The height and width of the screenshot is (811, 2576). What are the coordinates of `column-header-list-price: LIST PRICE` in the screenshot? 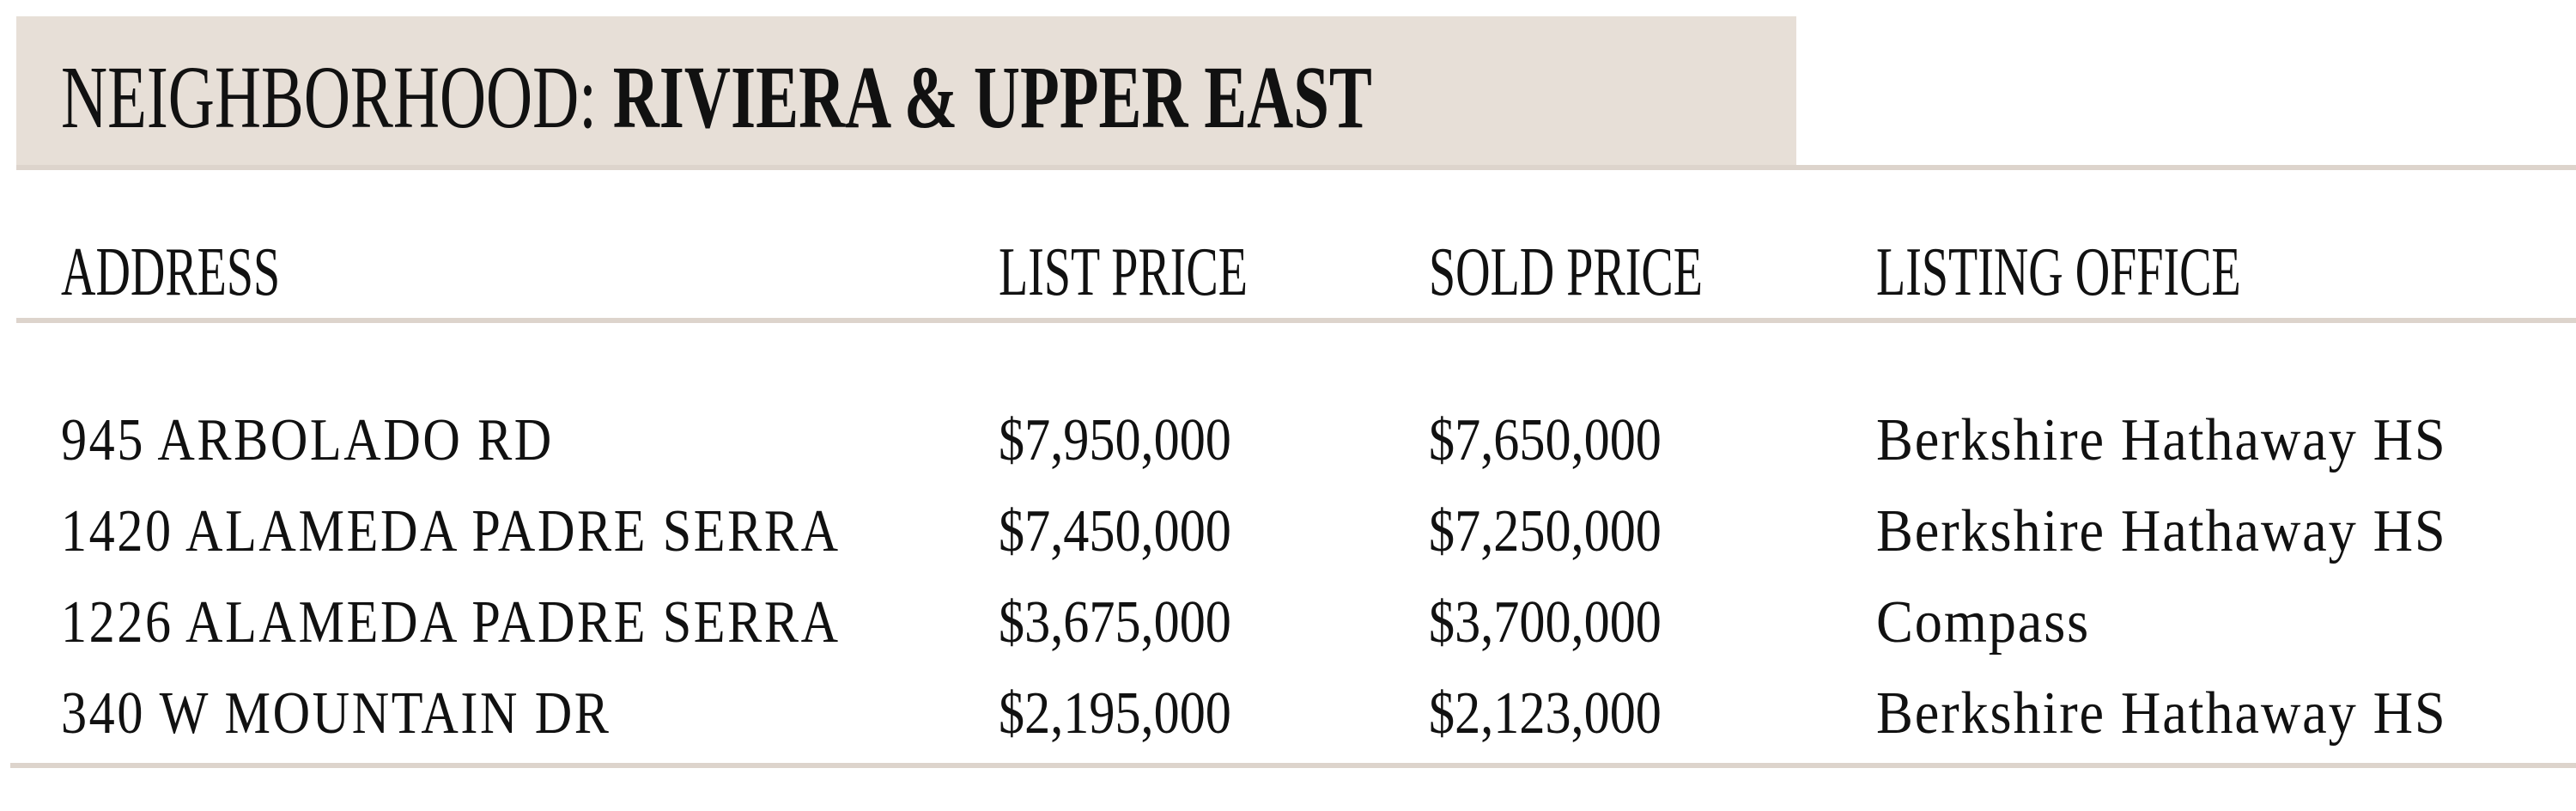 It's located at (1123, 272).